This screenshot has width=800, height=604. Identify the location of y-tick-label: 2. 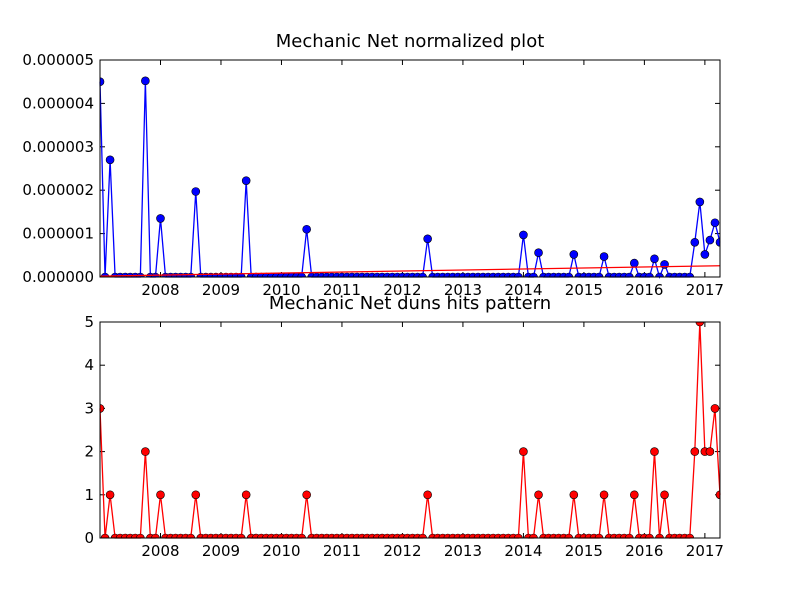
(89, 452).